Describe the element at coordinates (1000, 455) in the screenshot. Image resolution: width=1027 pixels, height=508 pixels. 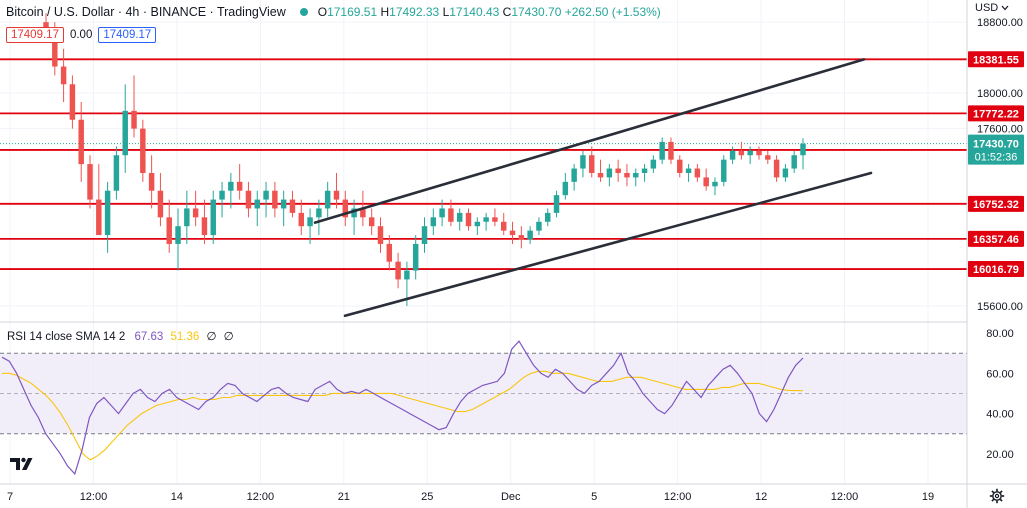
I see `rsi-tick-label: 20.00` at that location.